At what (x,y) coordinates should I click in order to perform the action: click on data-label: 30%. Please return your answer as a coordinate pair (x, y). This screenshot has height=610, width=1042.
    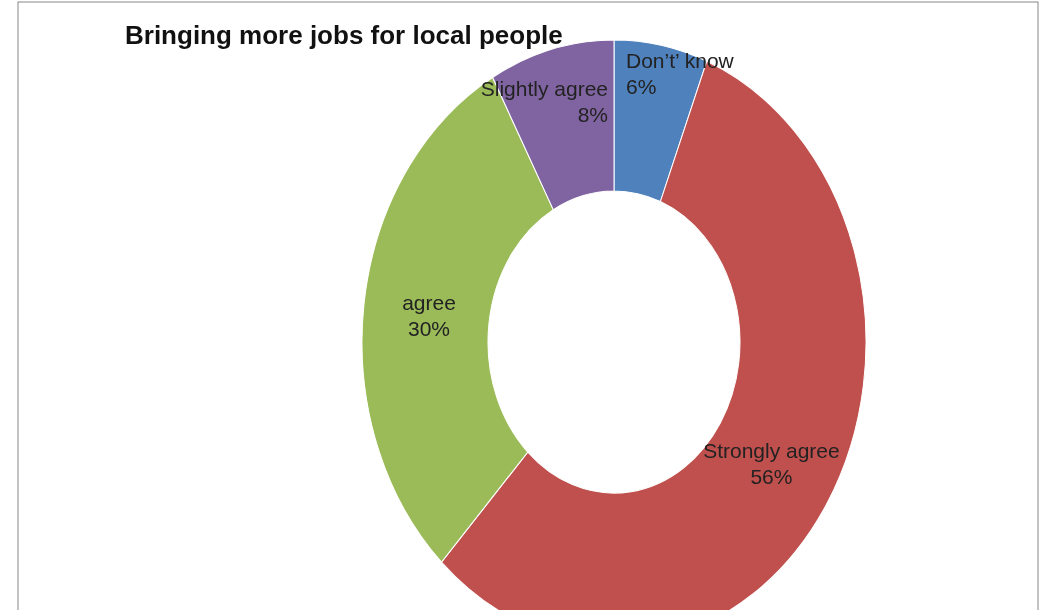
    Looking at the image, I should click on (429, 329).